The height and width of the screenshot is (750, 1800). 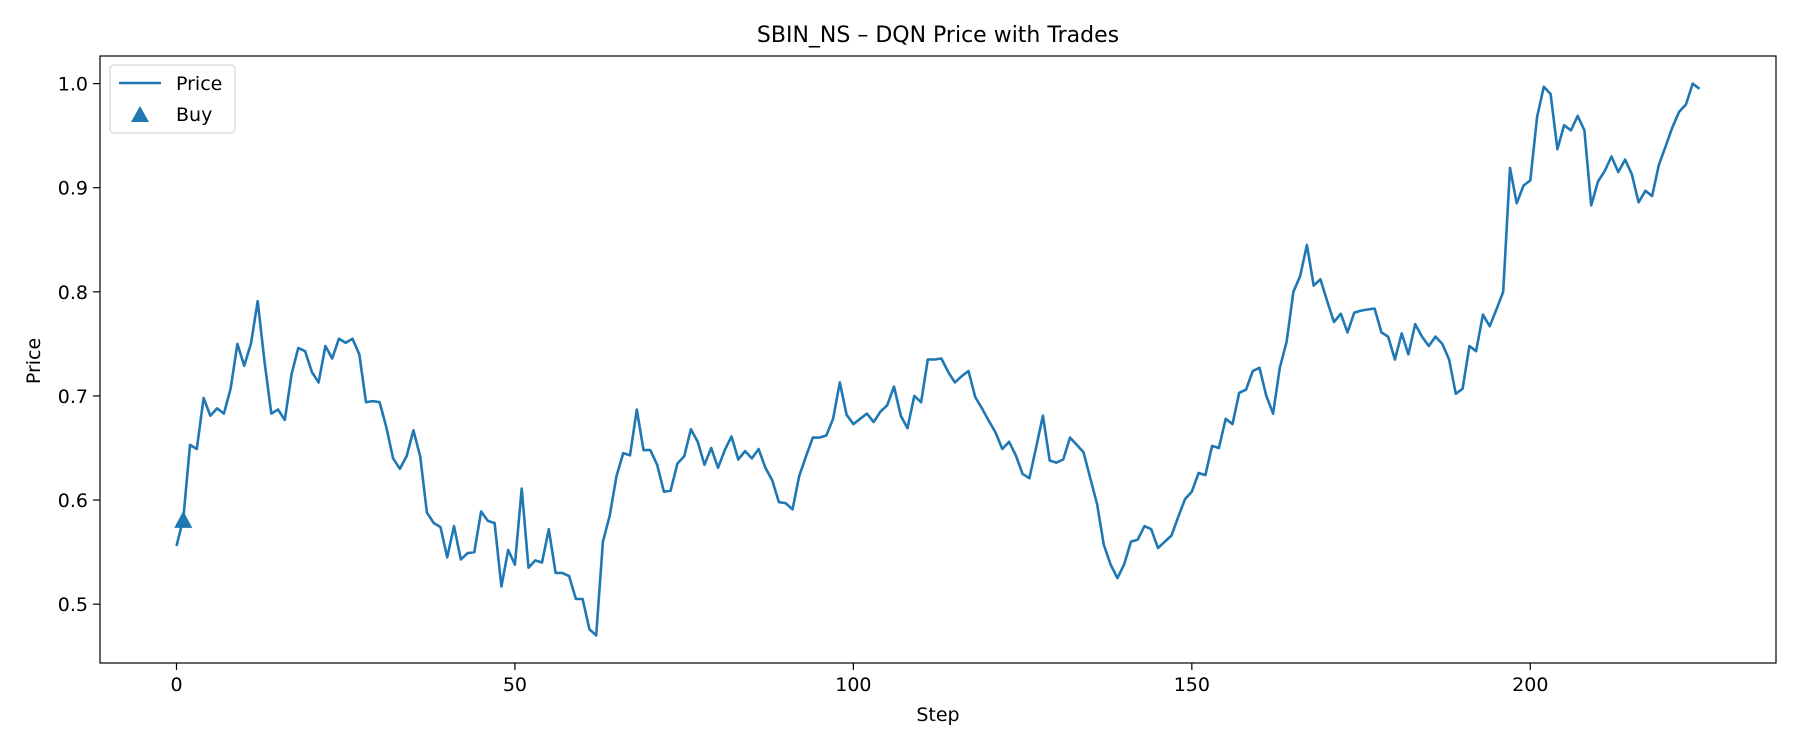 I want to click on x-tick-label: 0, so click(x=176, y=685).